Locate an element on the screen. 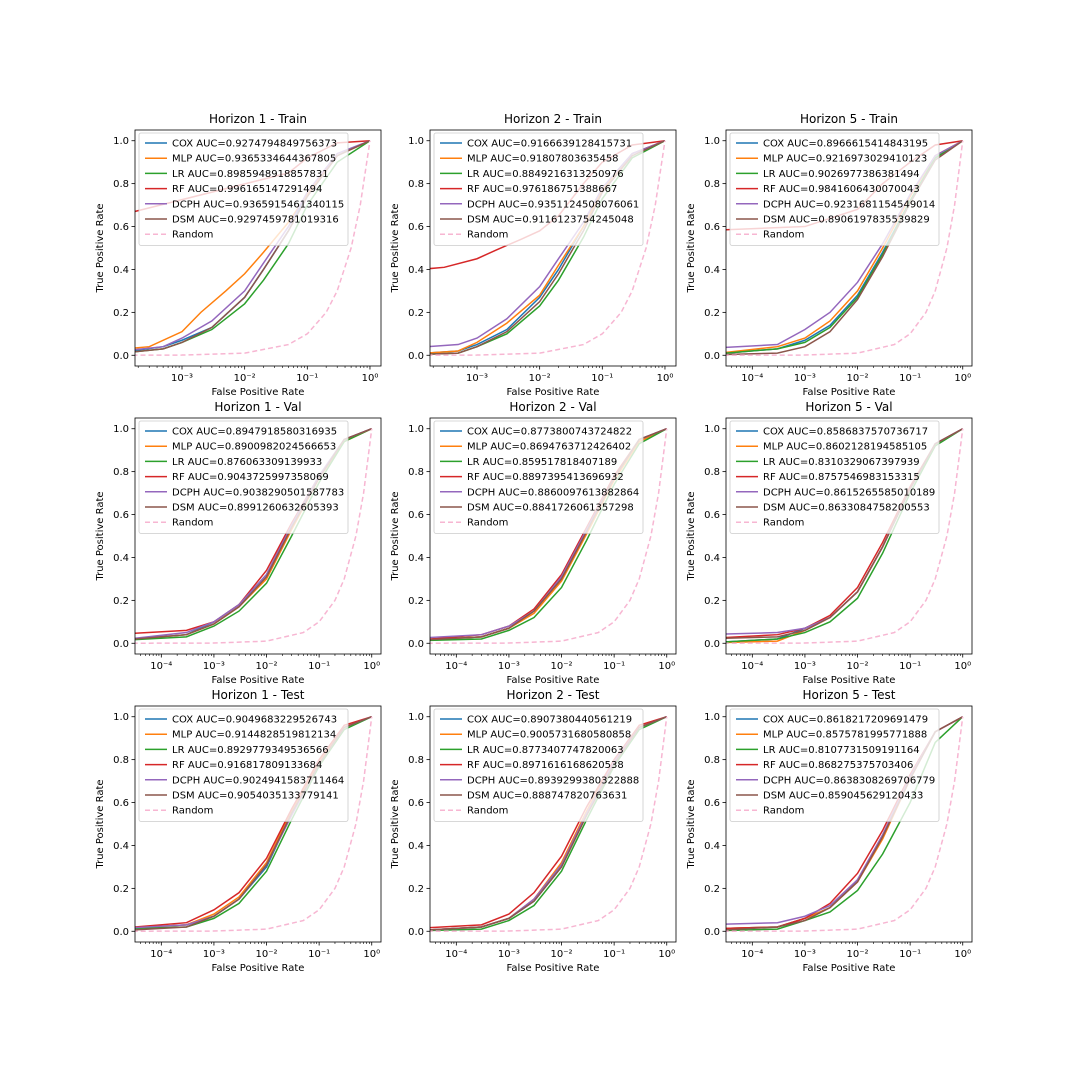 This screenshot has height=1080, width=1080. legend-label: DSM AUC=0.8633084758200553 is located at coordinates (846, 508).